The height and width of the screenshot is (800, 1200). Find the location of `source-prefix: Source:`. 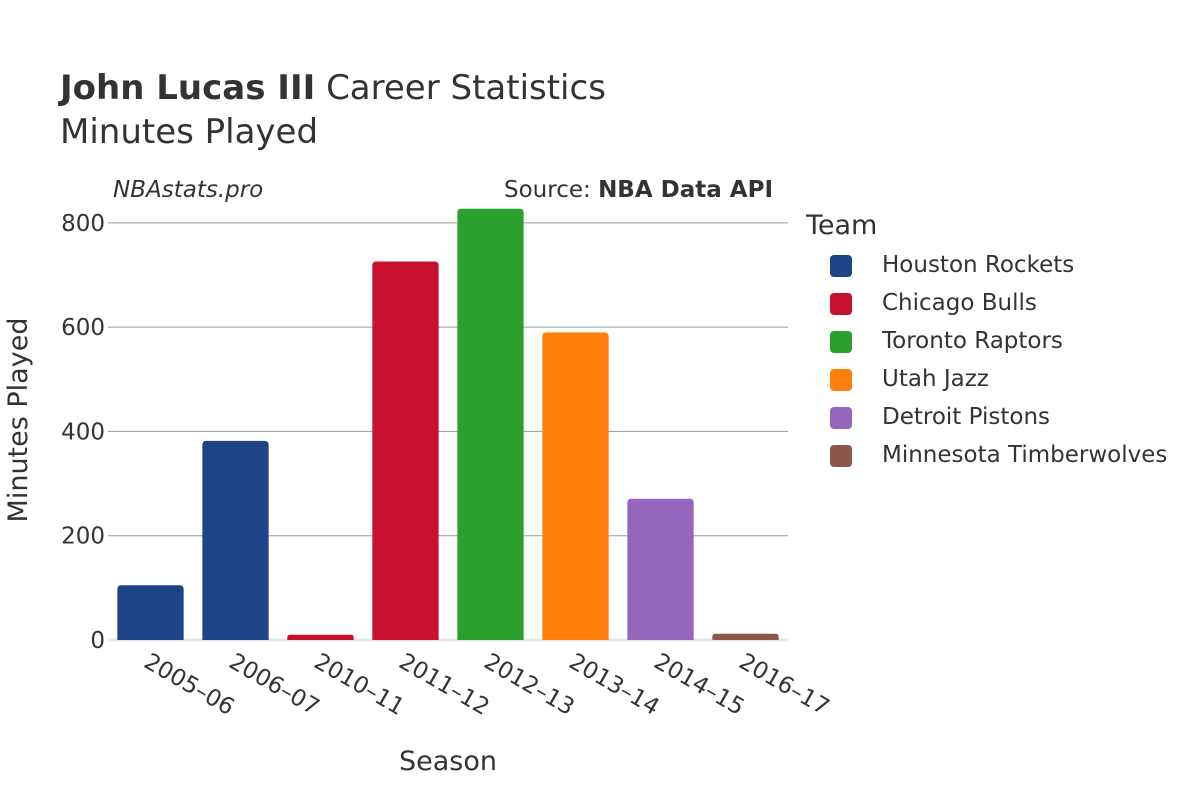

source-prefix: Source: is located at coordinates (551, 190).